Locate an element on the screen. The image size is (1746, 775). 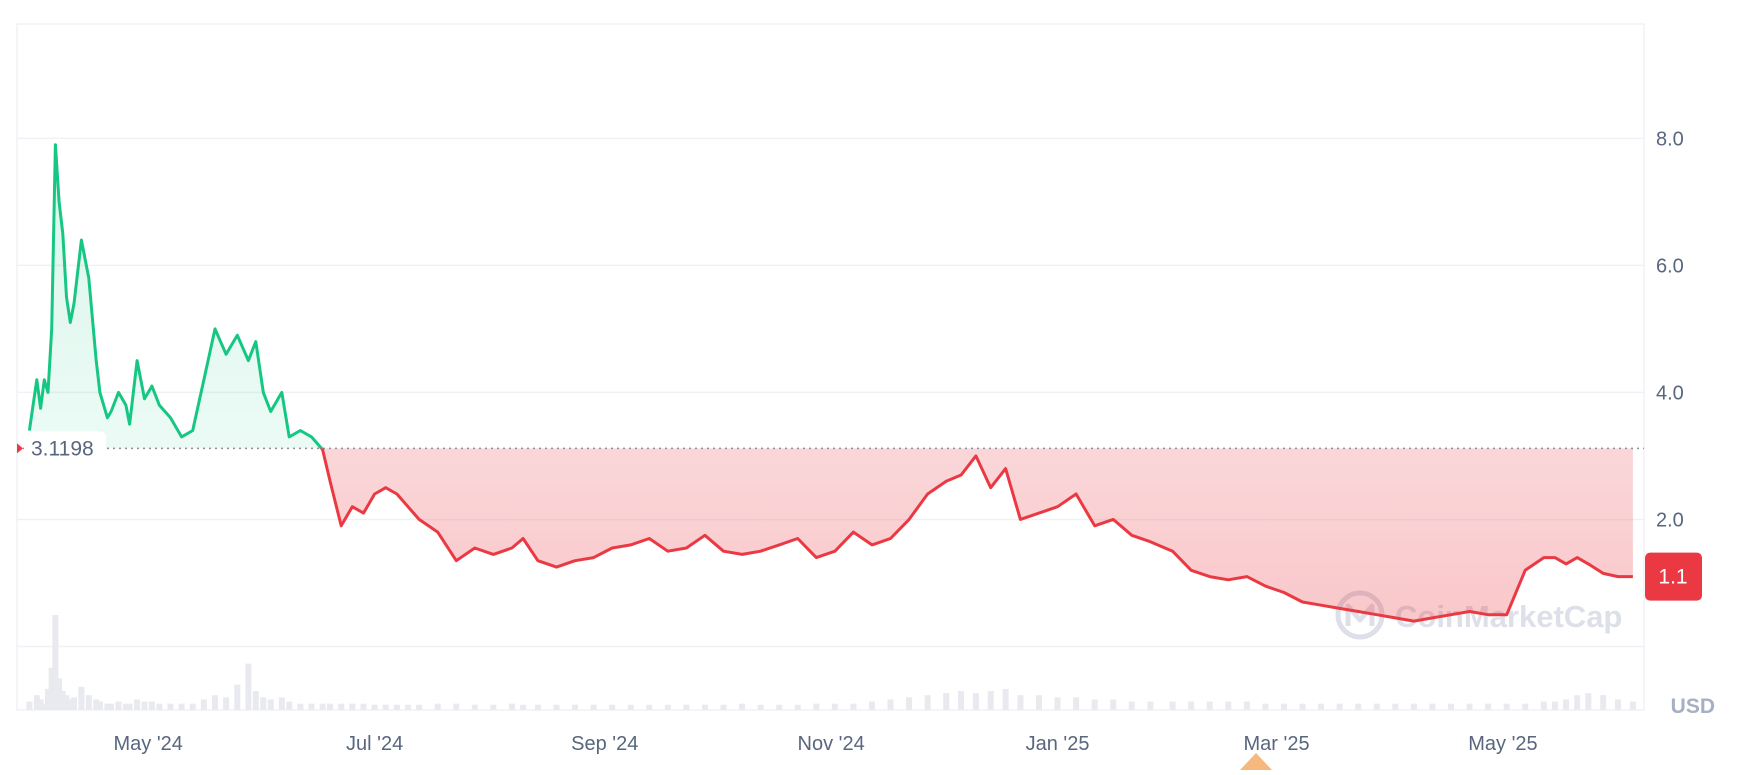
x-tick-label: Jan '25 is located at coordinates (1058, 744).